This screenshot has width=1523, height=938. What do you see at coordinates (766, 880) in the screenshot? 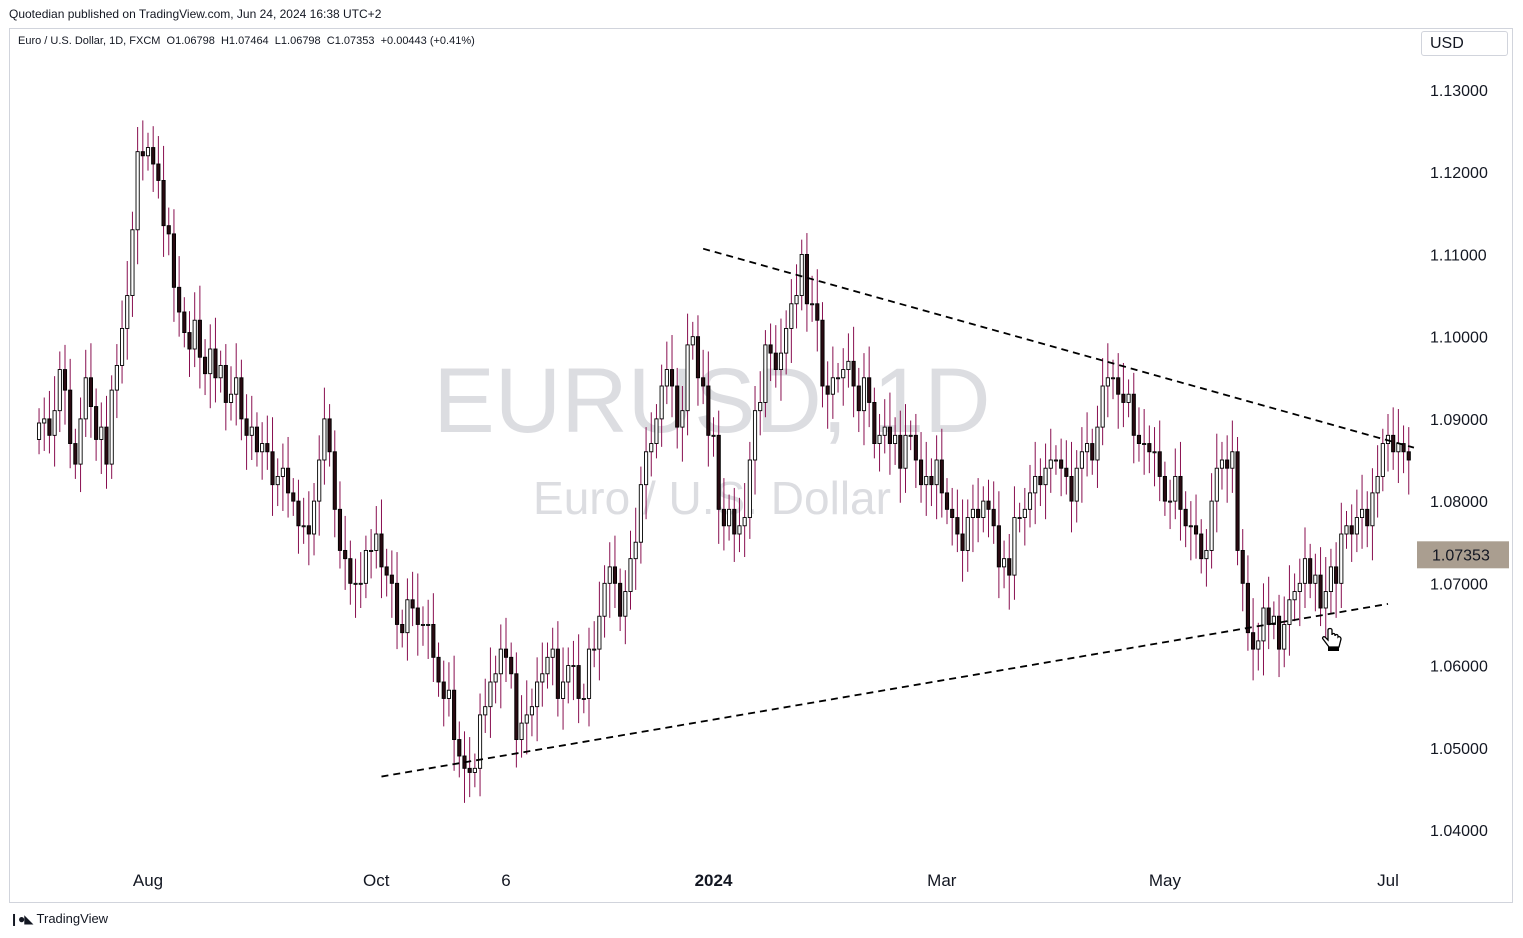
I see `time-axis: Aug Oct 6 2024 Mar May Jul` at bounding box center [766, 880].